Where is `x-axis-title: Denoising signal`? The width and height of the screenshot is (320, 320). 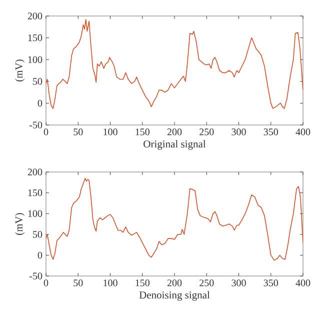 x-axis-title: Denoising signal is located at coordinates (174, 296).